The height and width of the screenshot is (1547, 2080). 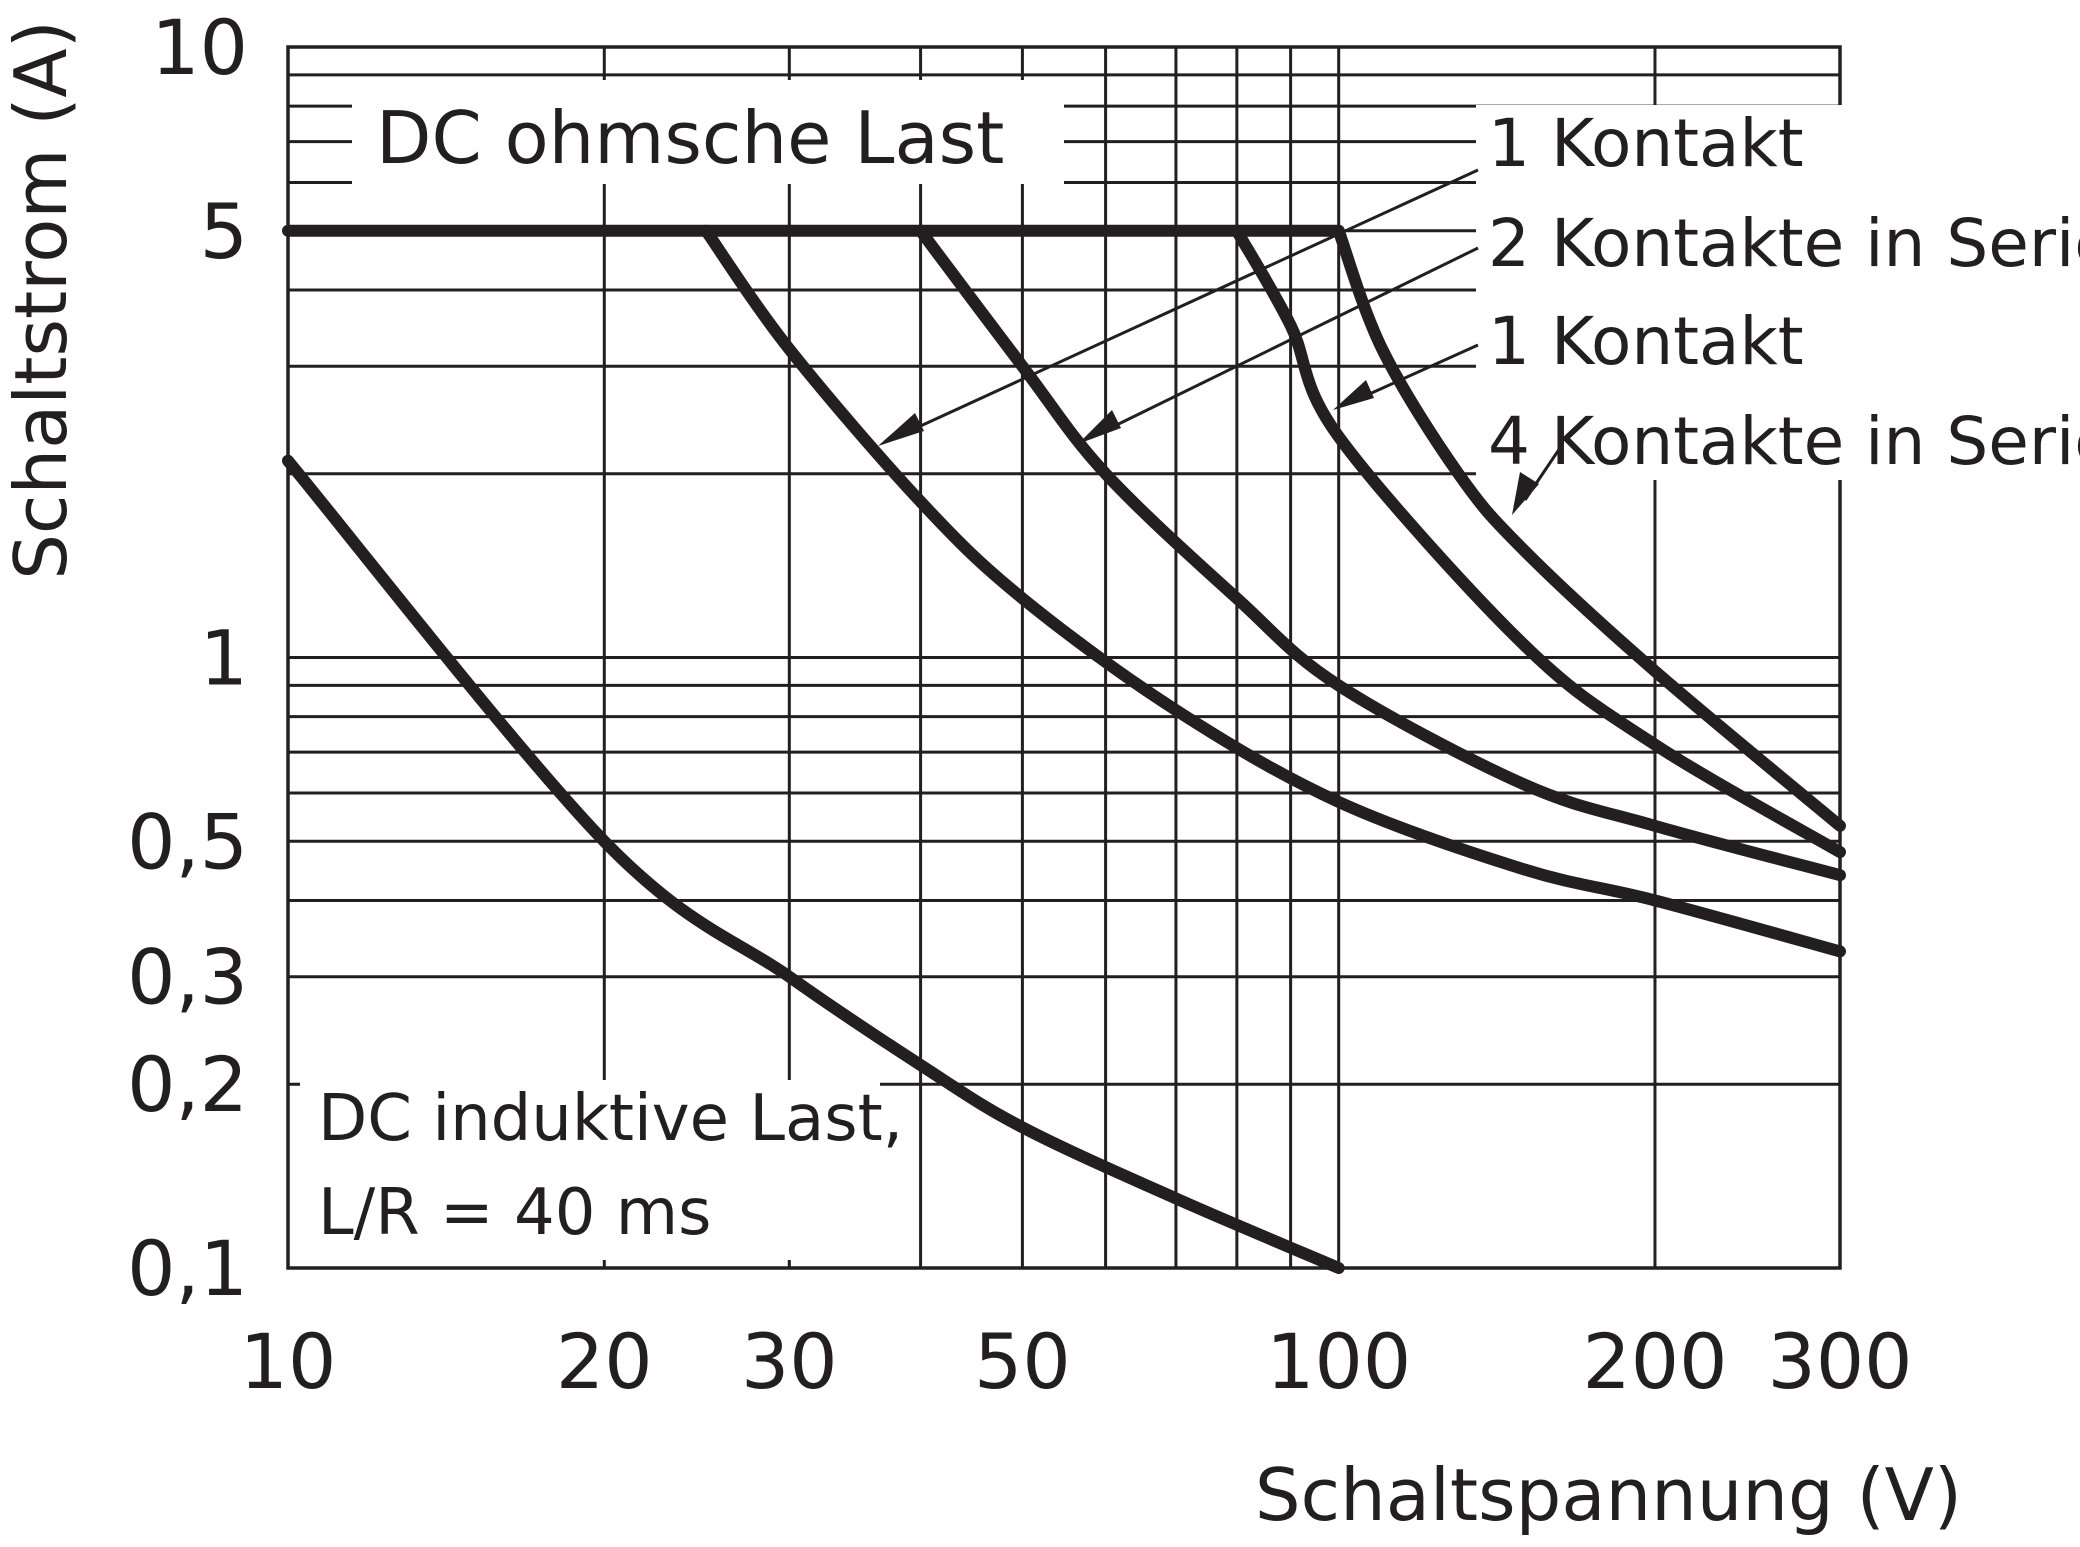 I want to click on legend-2-kontakte: 2 Kontakte in Serie, so click(x=1784, y=243).